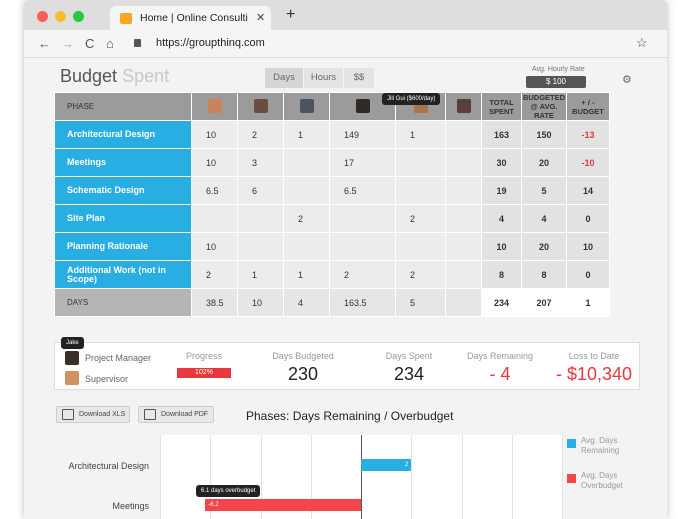 This screenshot has height=519, width=678. I want to click on tab-bar: Home | Online Consulting and ✕ +, so click(345, 15).